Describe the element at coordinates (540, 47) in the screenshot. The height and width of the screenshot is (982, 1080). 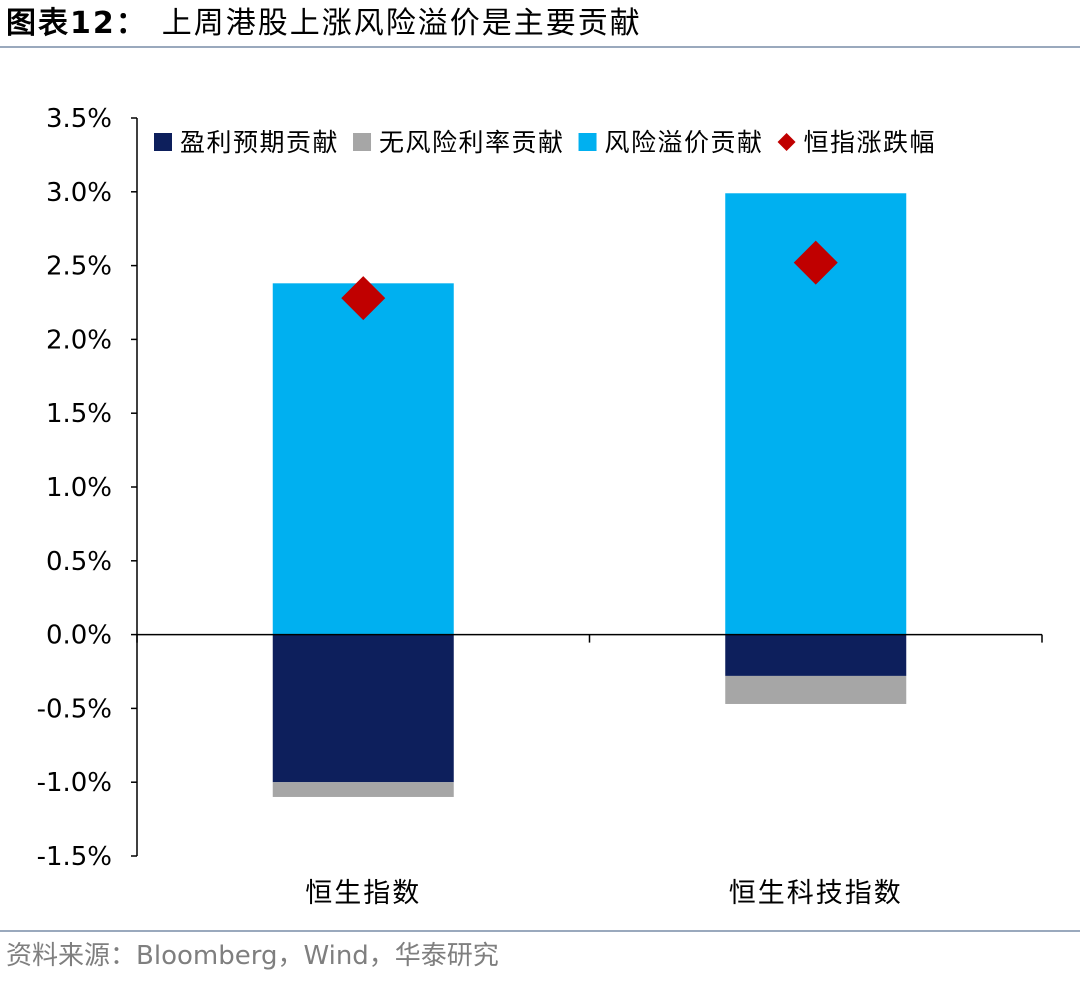
I see `header-divider` at that location.